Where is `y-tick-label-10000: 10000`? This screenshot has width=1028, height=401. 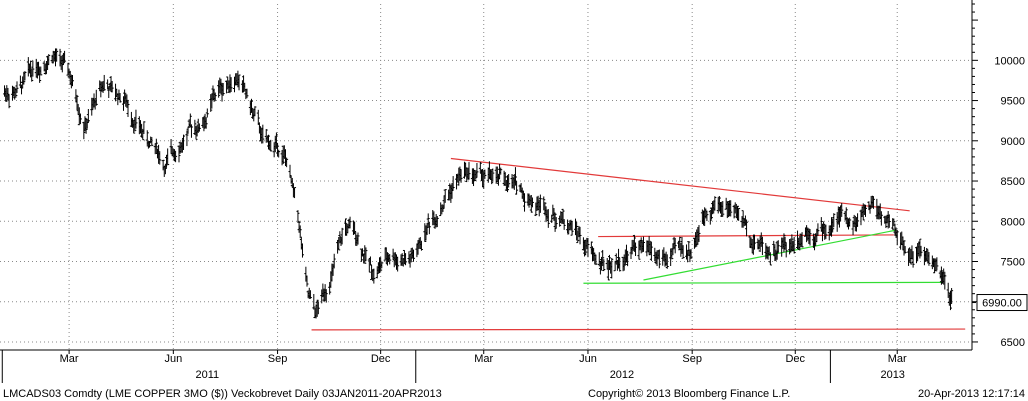
y-tick-label-10000: 10000 is located at coordinates (1009, 61).